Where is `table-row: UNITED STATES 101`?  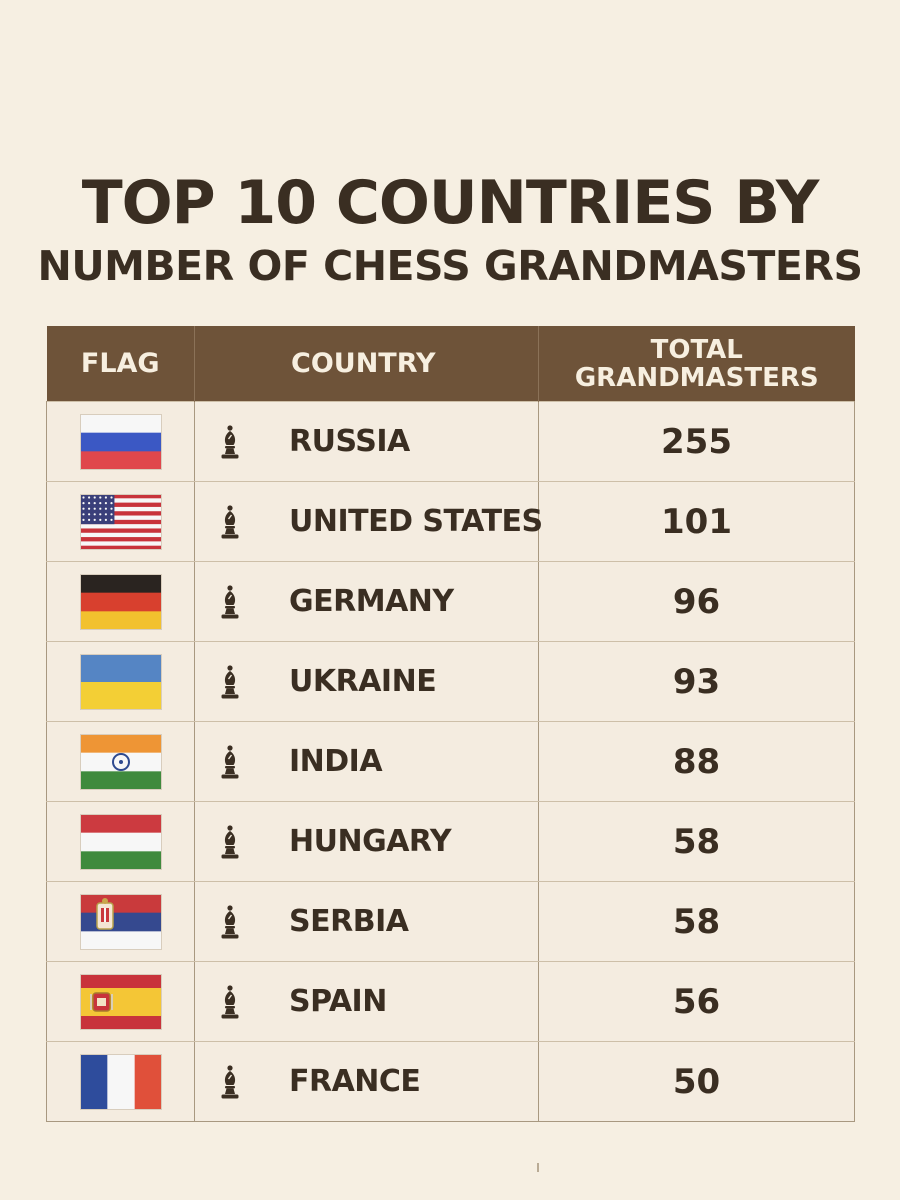
table-row: UNITED STATES 101 is located at coordinates (450, 521).